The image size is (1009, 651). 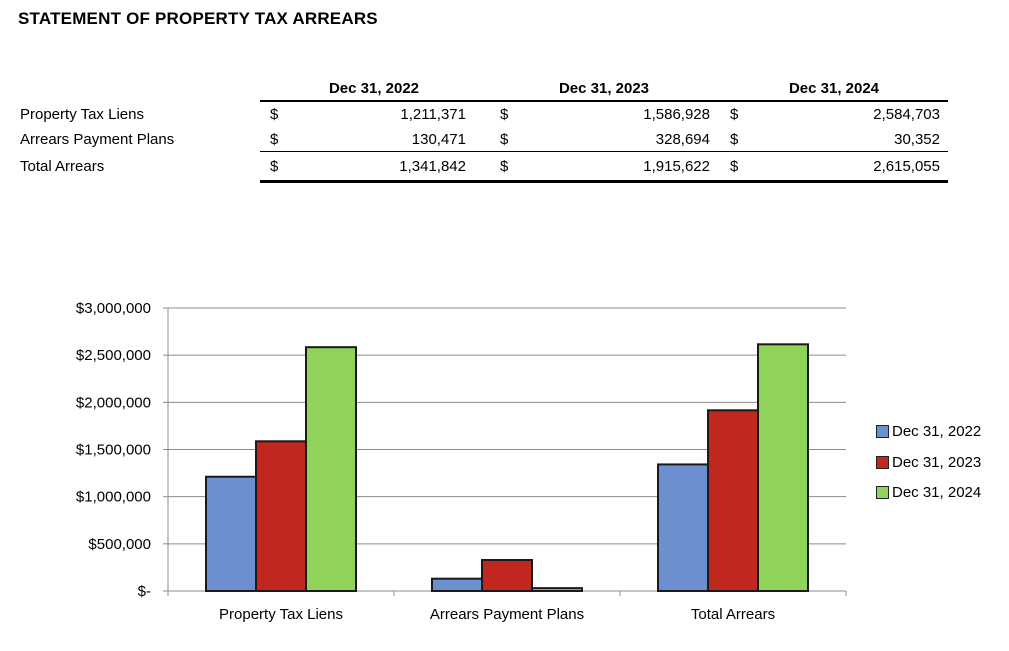 What do you see at coordinates (682, 139) in the screenshot?
I see `cell-plans-2023: 328,694` at bounding box center [682, 139].